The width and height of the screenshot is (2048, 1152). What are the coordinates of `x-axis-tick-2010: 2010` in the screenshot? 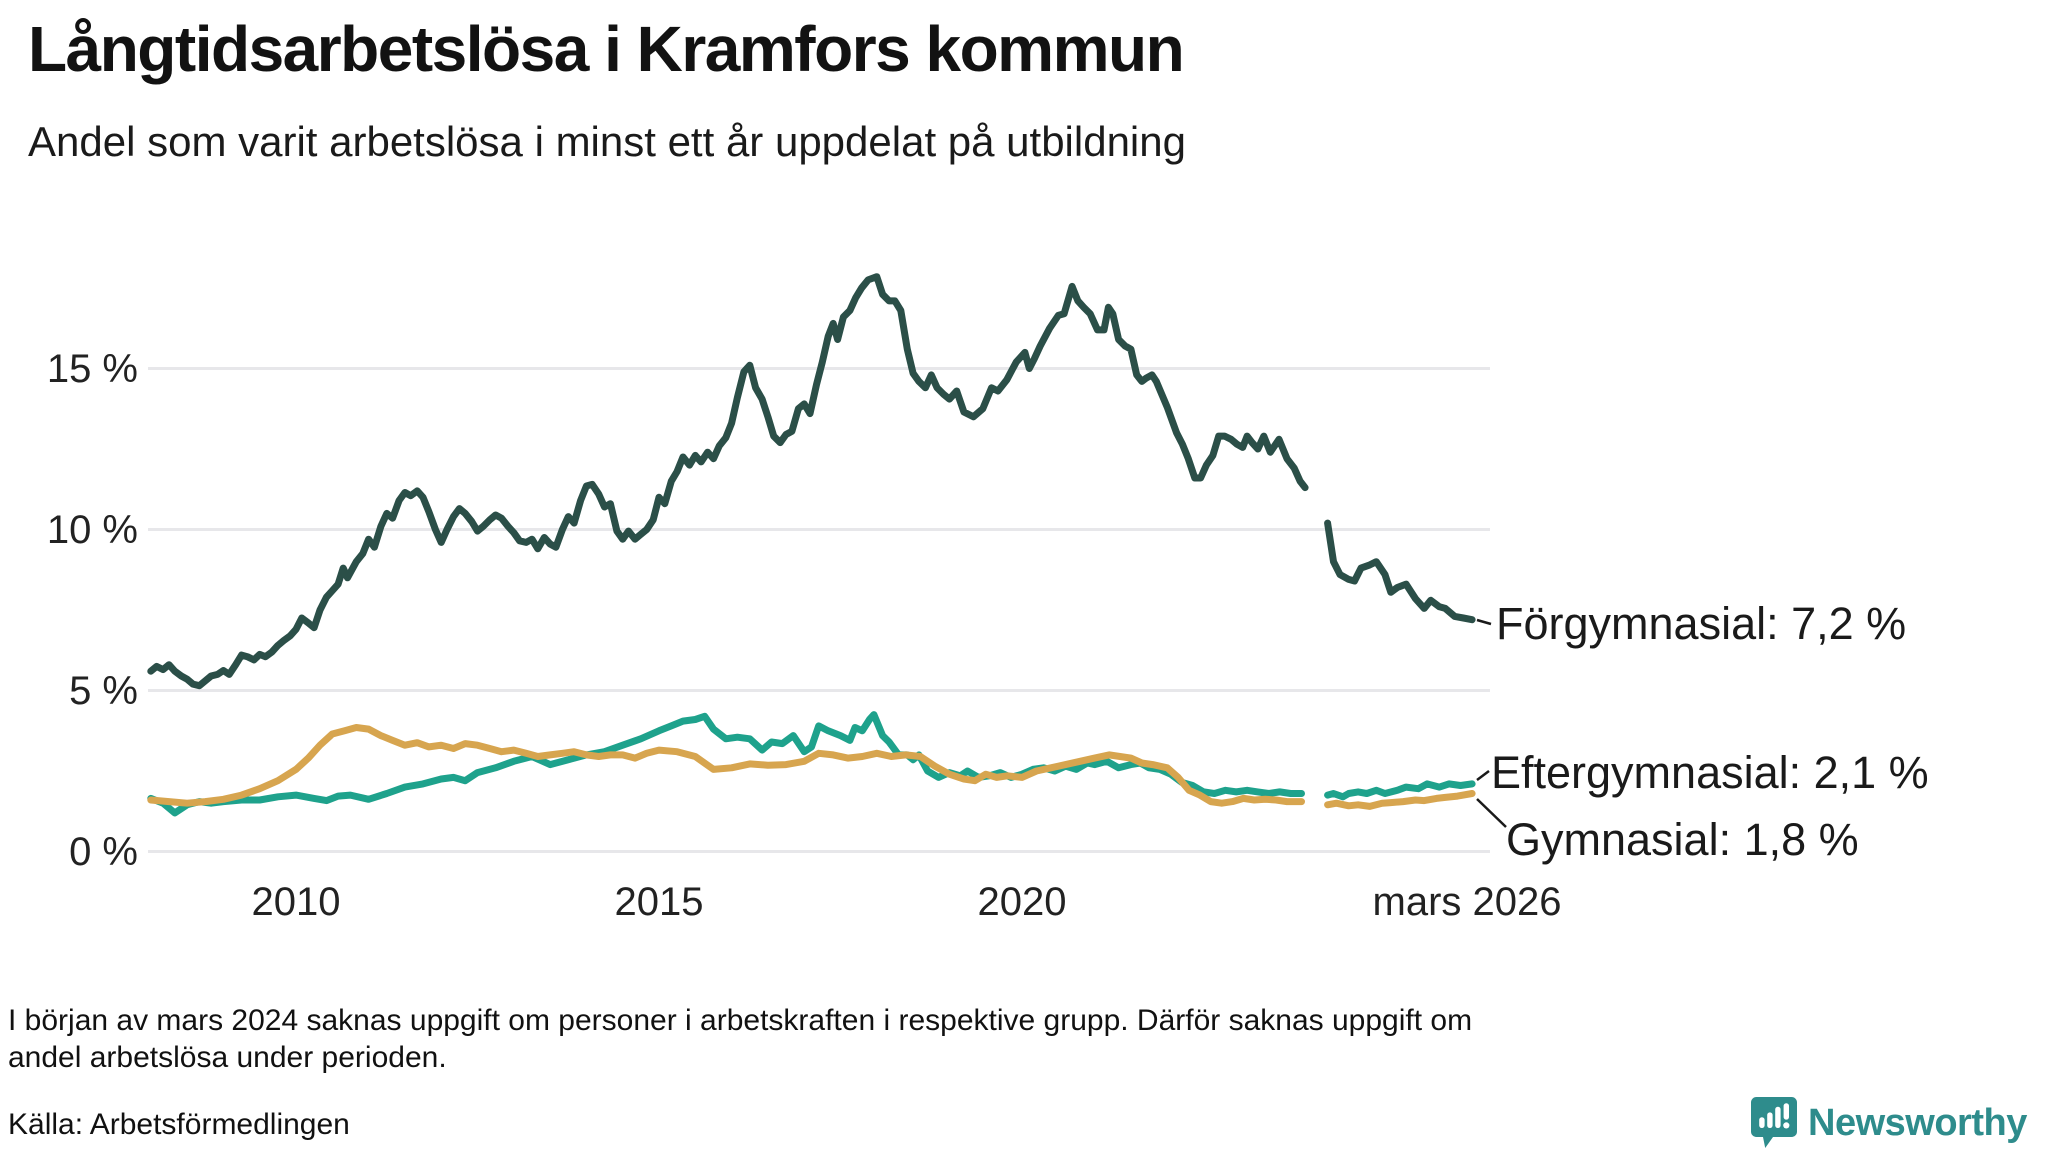 It's located at (296, 902).